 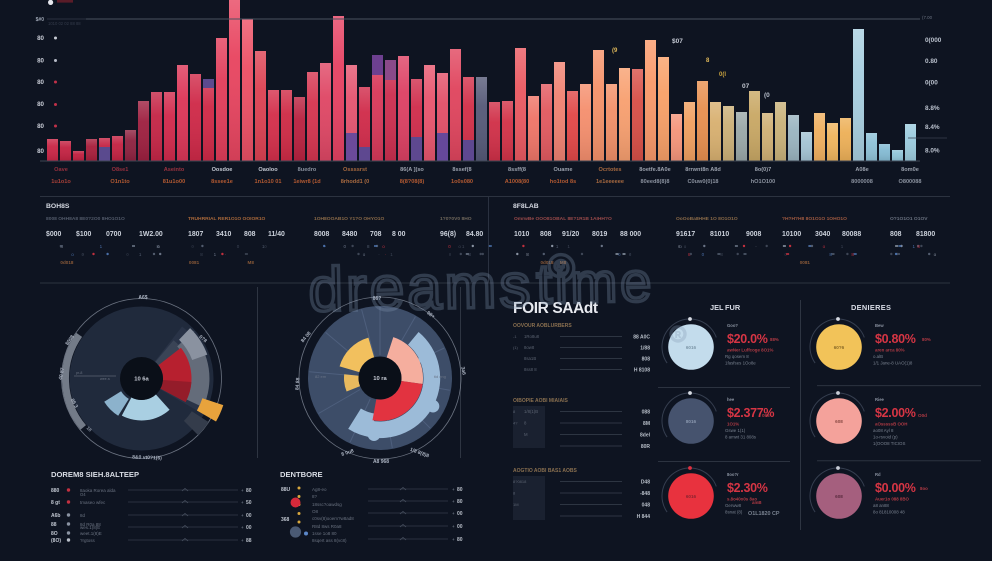 I want to click on svg-text: 96(8), so click(x=448, y=234).